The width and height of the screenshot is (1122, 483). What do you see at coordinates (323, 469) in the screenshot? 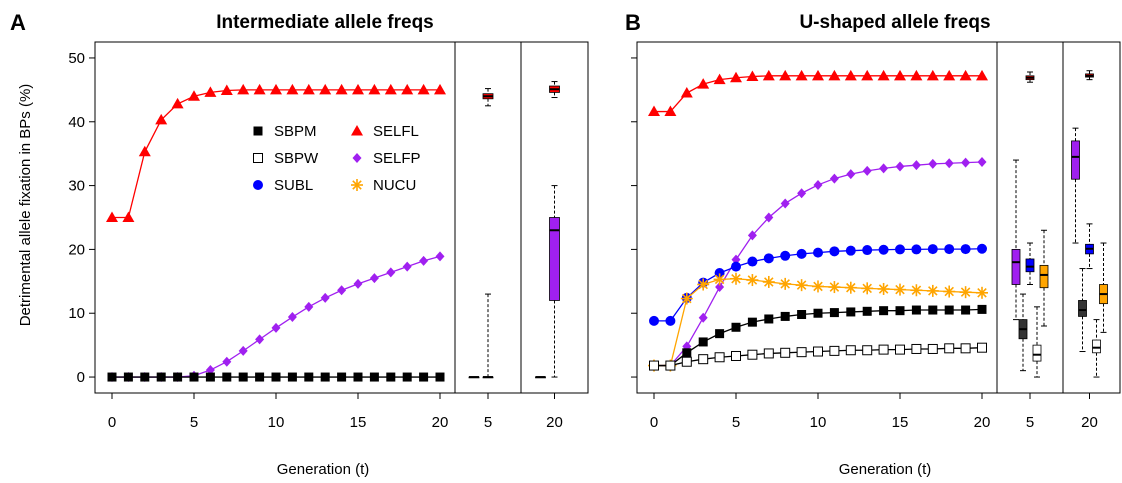
I see `panel-a-x-axis-label: Generation (t)` at bounding box center [323, 469].